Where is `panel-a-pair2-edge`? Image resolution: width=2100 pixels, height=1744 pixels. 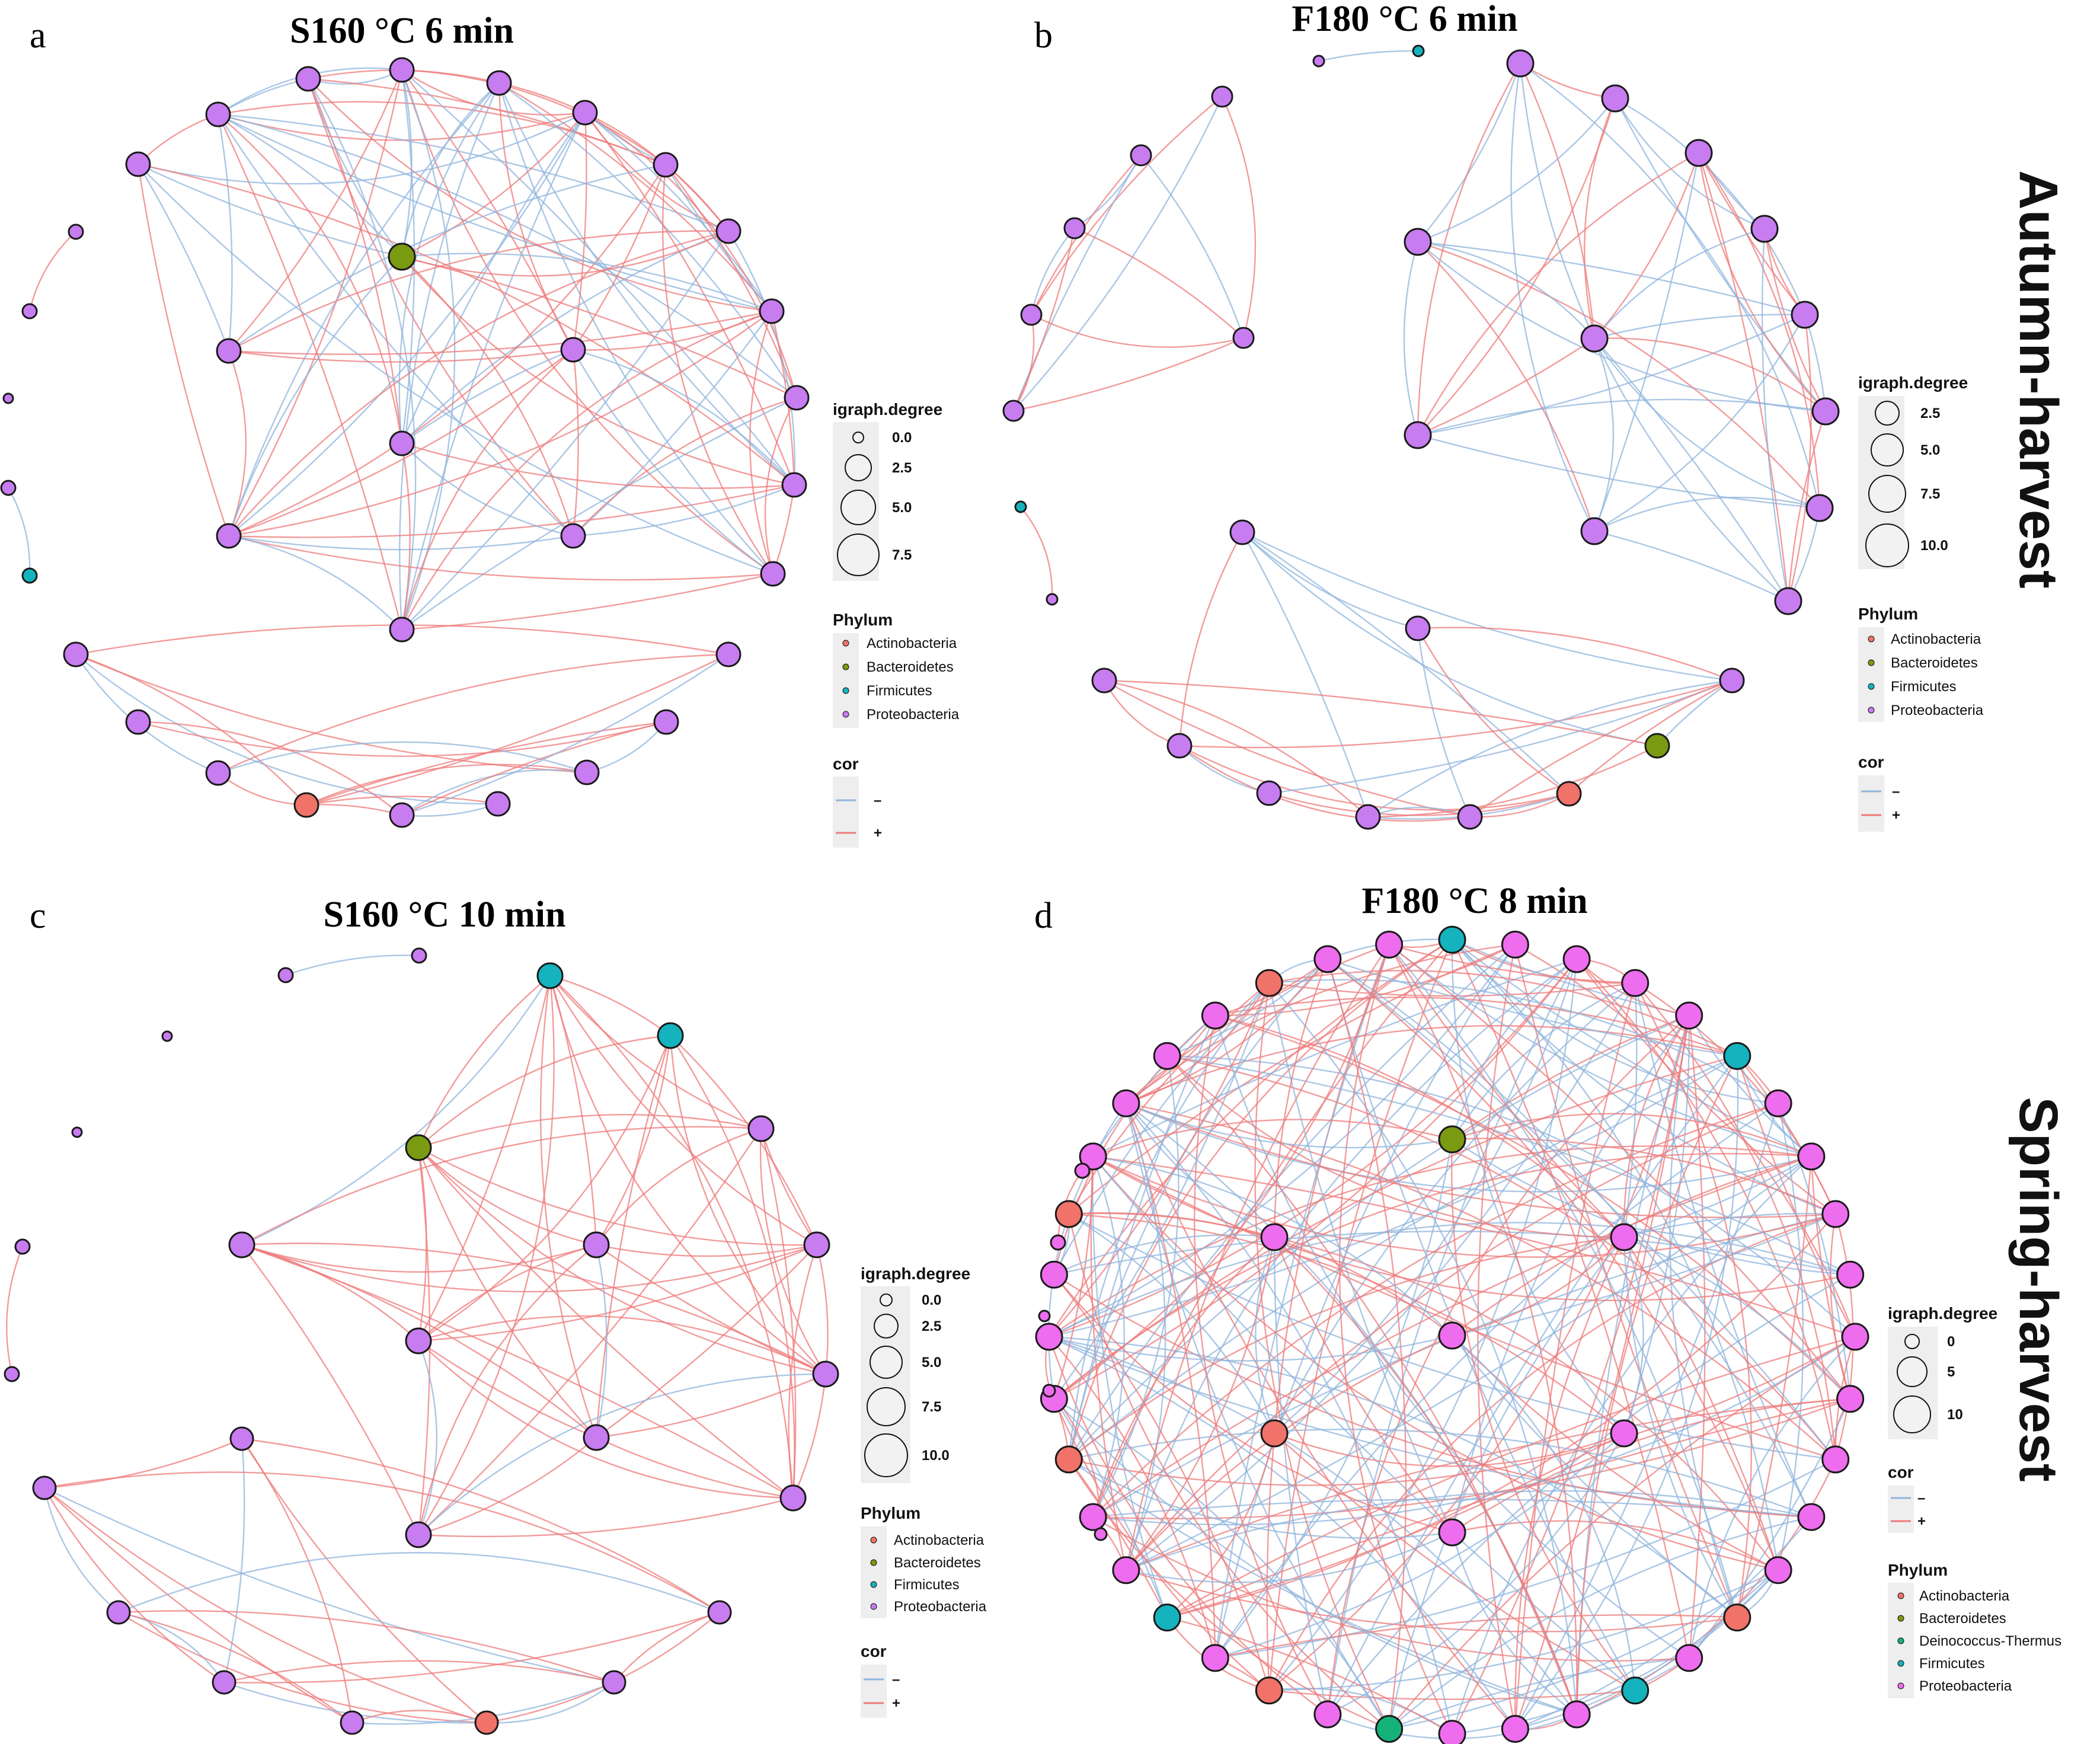 panel-a-pair2-edge is located at coordinates (19, 531).